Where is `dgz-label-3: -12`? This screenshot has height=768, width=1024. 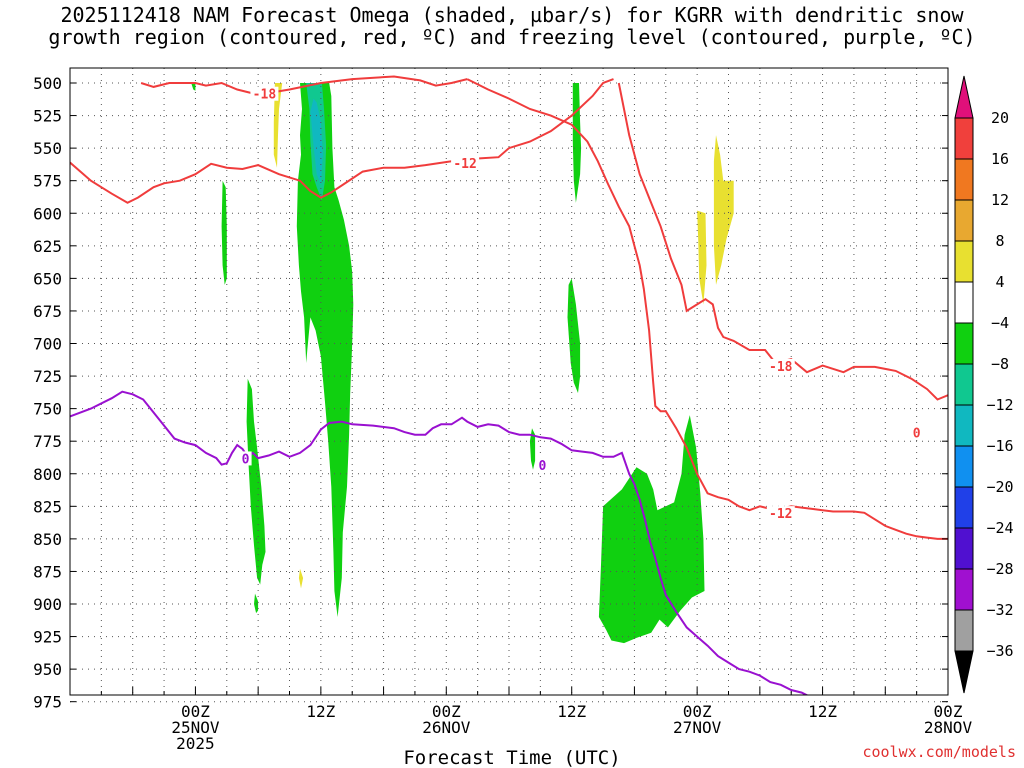 dgz-label-3: -12 is located at coordinates (780, 514).